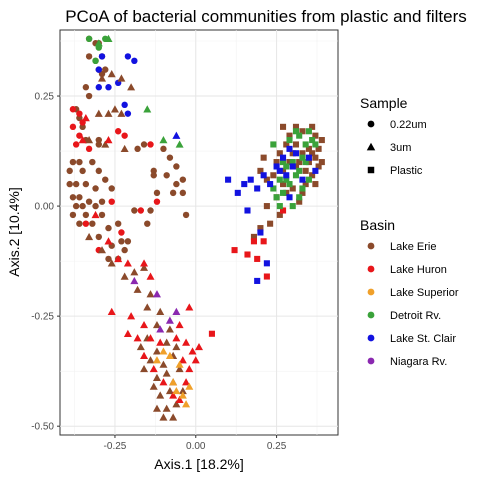 This screenshot has width=480, height=480. What do you see at coordinates (108, 87) in the screenshot?
I see `point-022um-lake-st-clair` at bounding box center [108, 87].